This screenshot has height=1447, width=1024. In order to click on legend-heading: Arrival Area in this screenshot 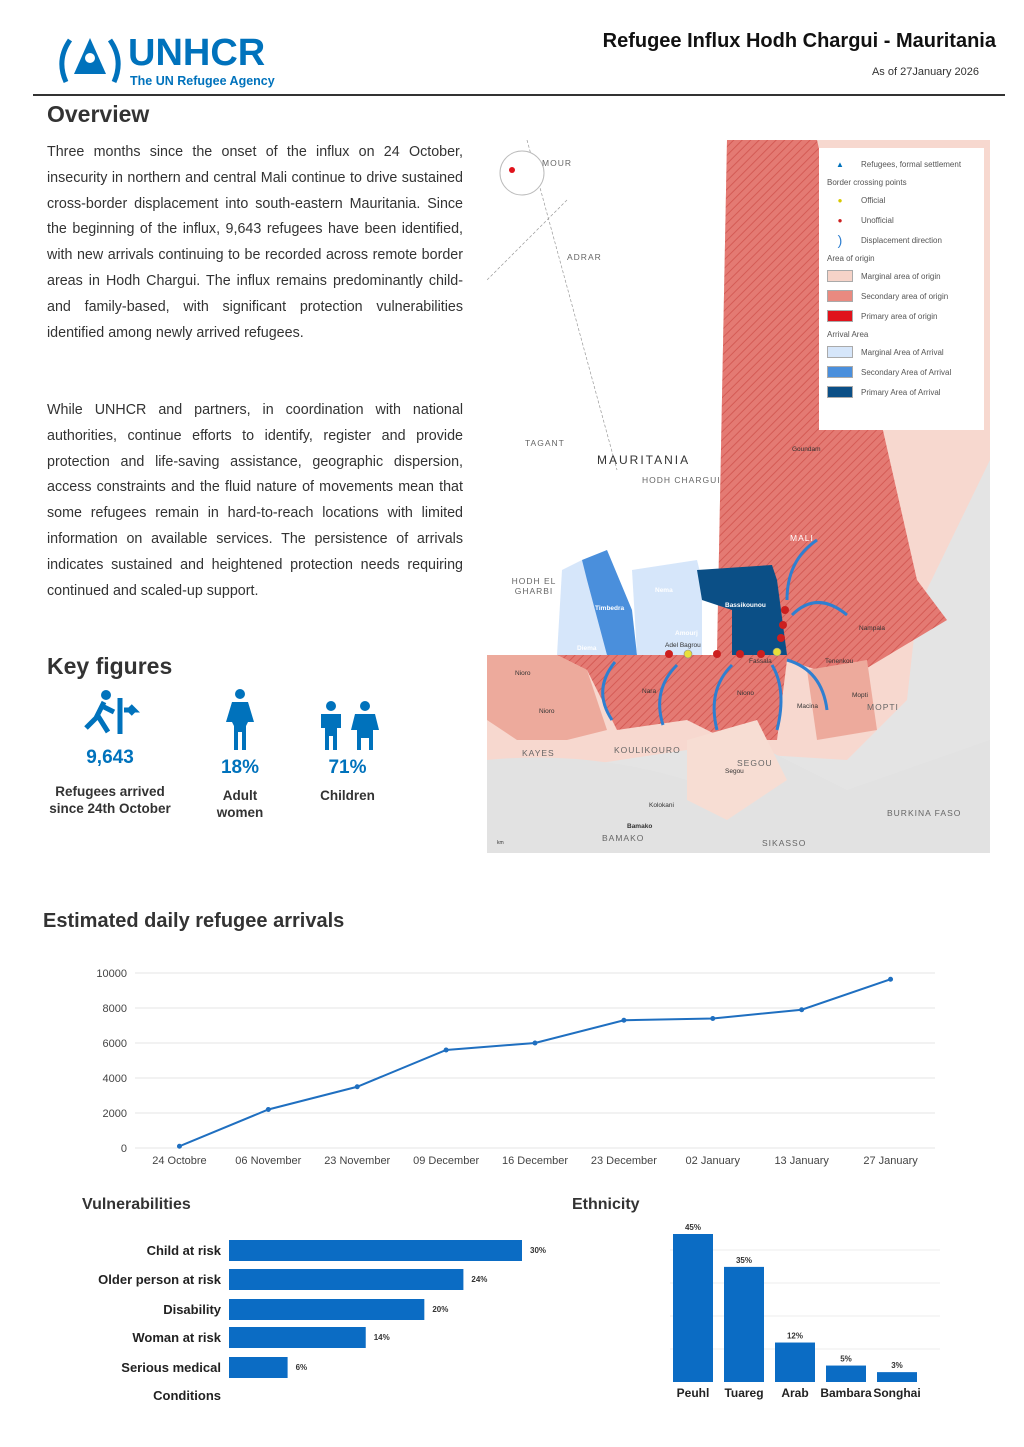, I will do `click(848, 334)`.